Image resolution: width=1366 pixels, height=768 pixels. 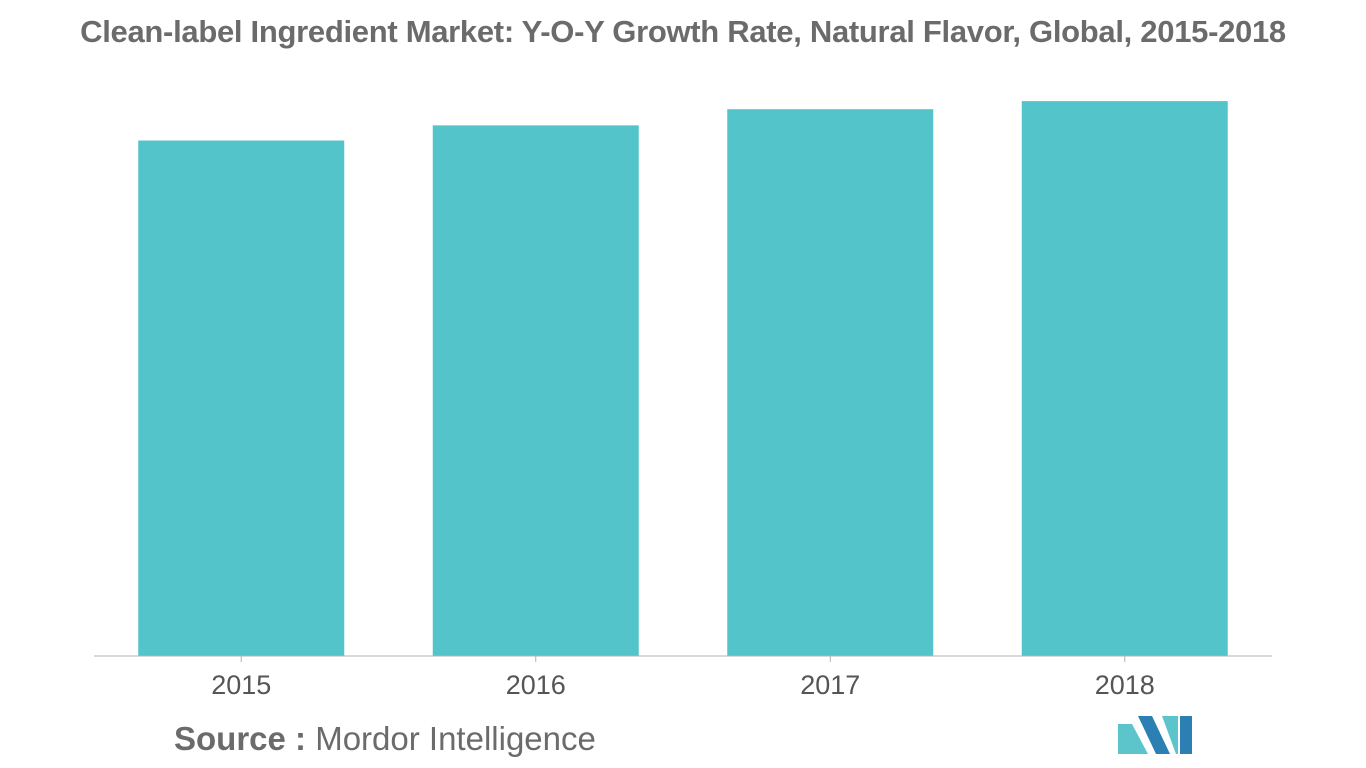 What do you see at coordinates (240, 738) in the screenshot?
I see `source-label: Source :` at bounding box center [240, 738].